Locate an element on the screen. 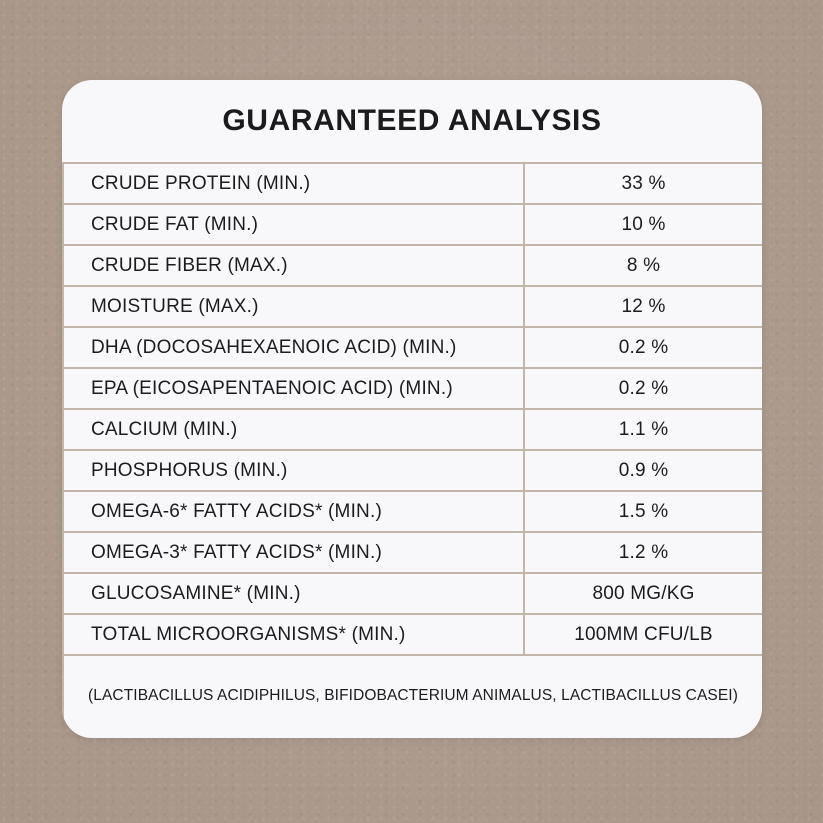 Image resolution: width=823 pixels, height=823 pixels. table-row: GLUCOSAMINE* (MIN.) 800 MG/KG is located at coordinates (413, 594).